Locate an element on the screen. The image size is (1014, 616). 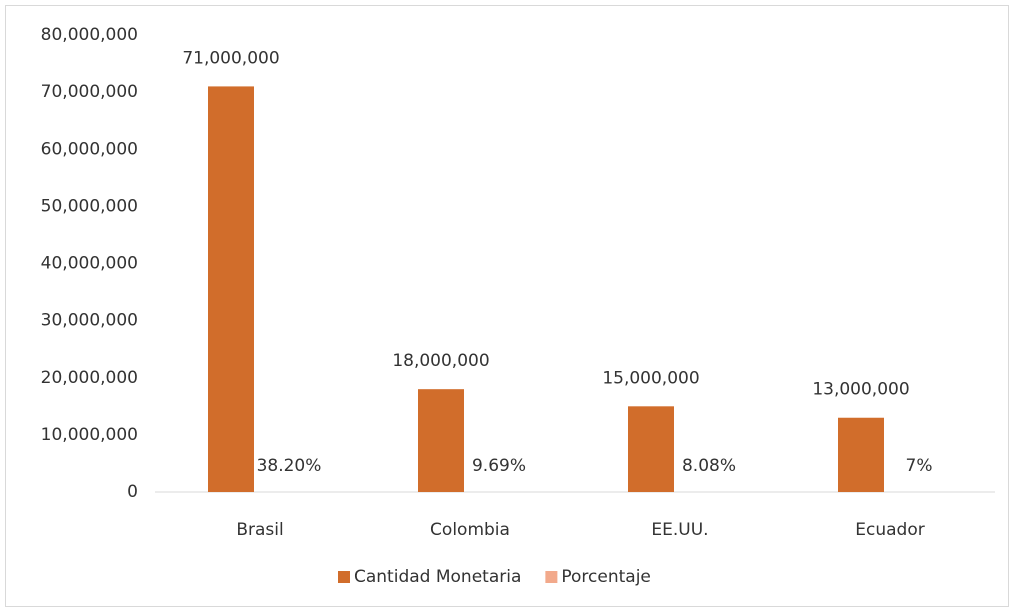
data-label: 13,000,000 is located at coordinates (860, 390).